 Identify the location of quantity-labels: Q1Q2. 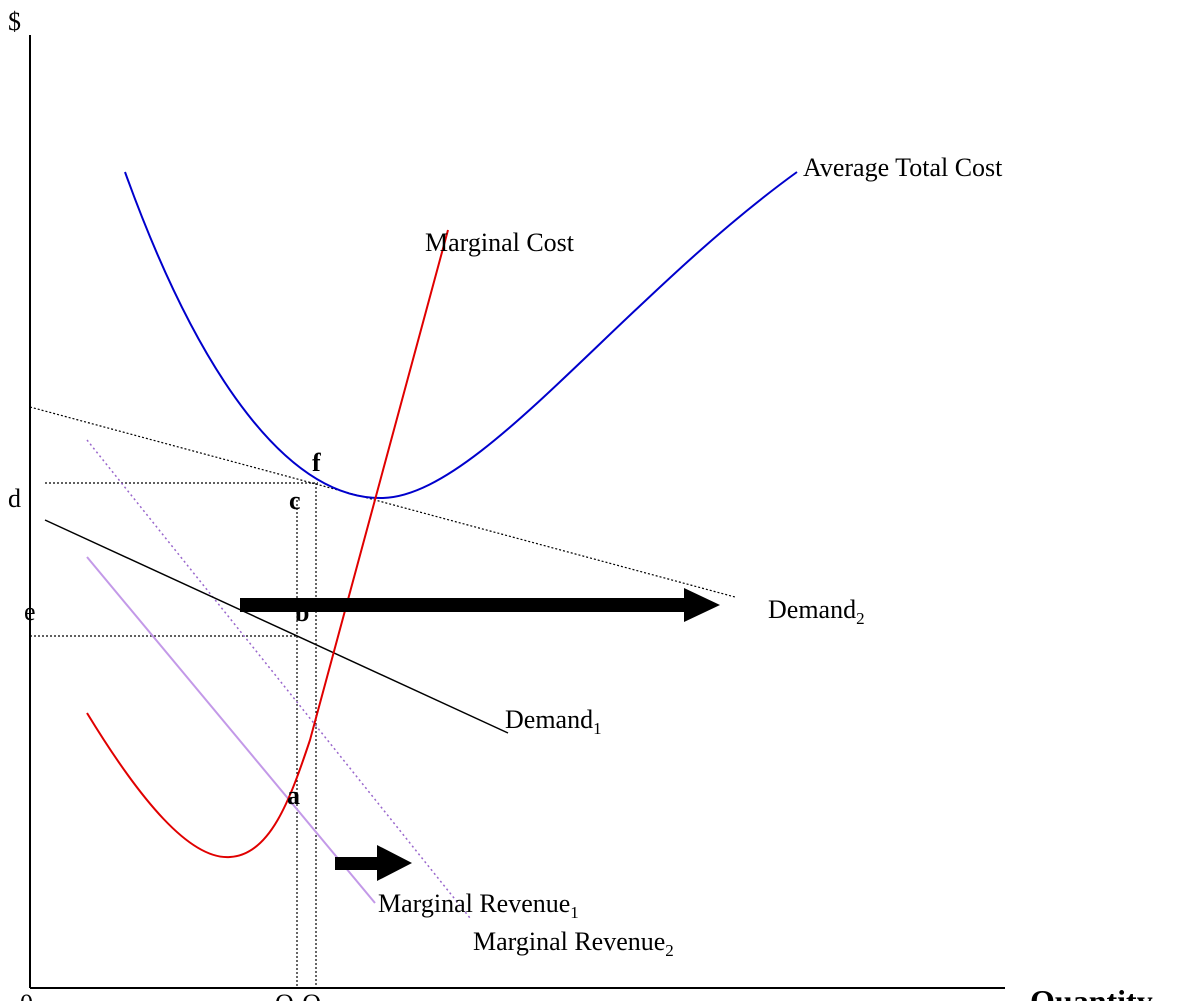
(302, 995).